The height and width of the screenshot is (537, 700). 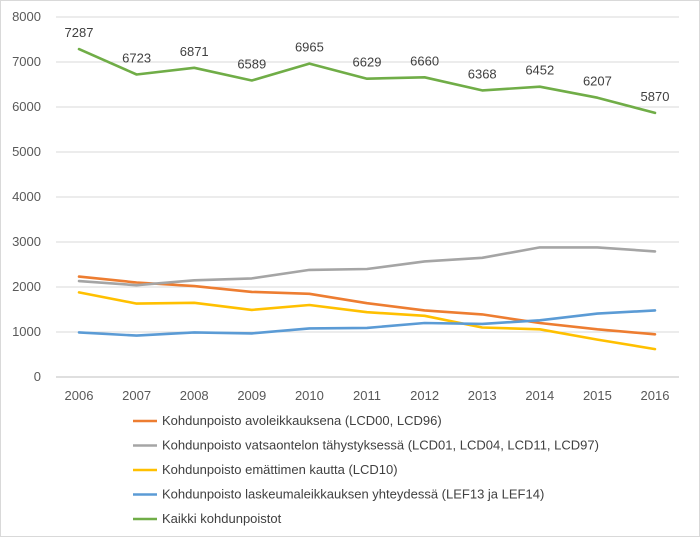 I want to click on x-tick-label: 2009, so click(x=251, y=395).